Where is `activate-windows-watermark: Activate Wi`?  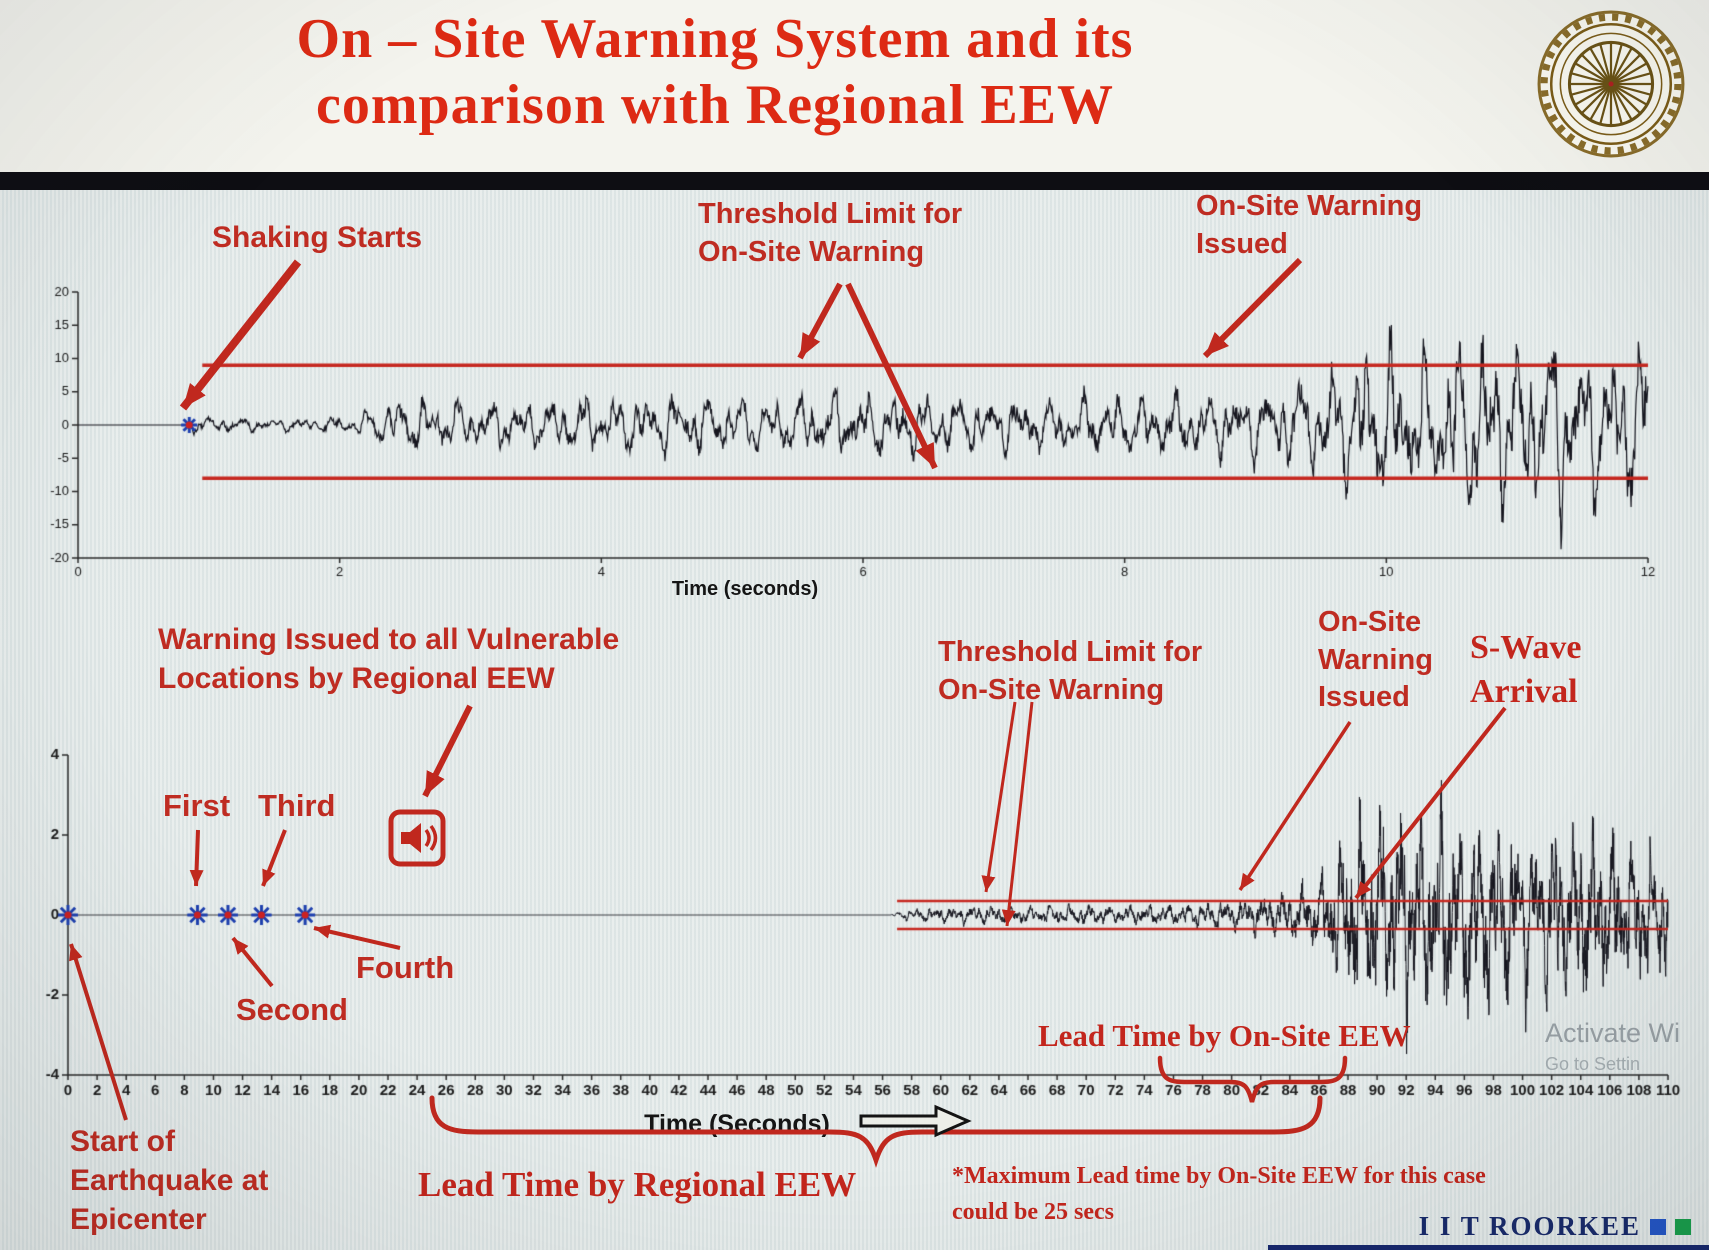
activate-windows-watermark: Activate Wi is located at coordinates (1613, 1033).